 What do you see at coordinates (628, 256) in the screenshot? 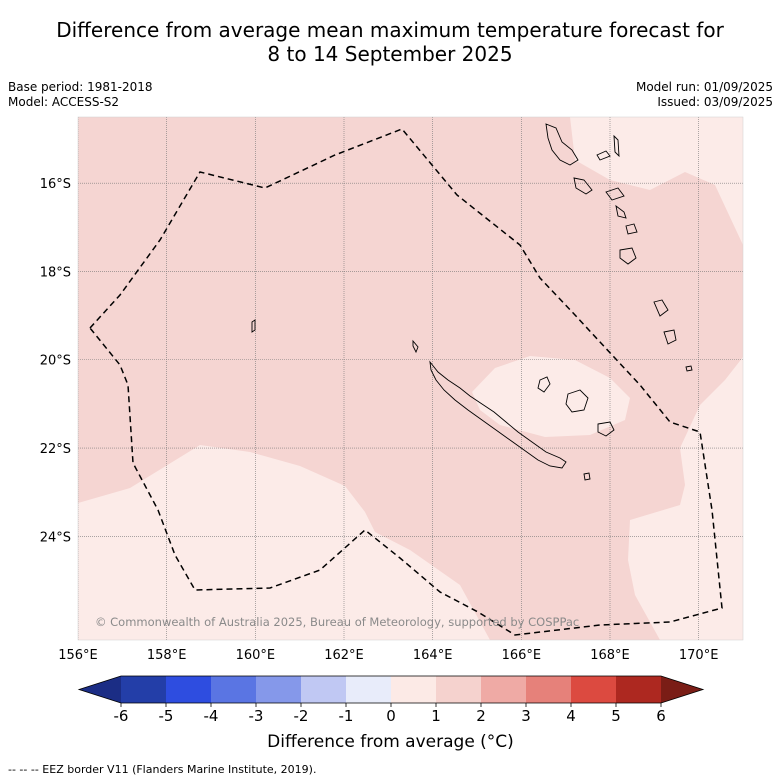
I see `erromango-outline` at bounding box center [628, 256].